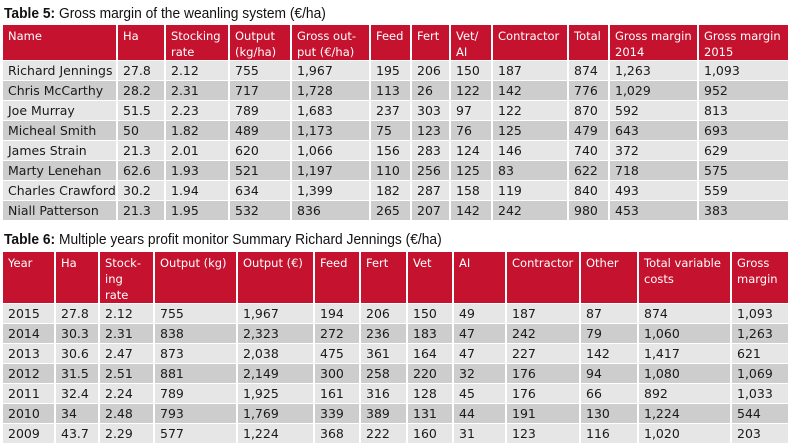  I want to click on table-cell: 643, so click(653, 131).